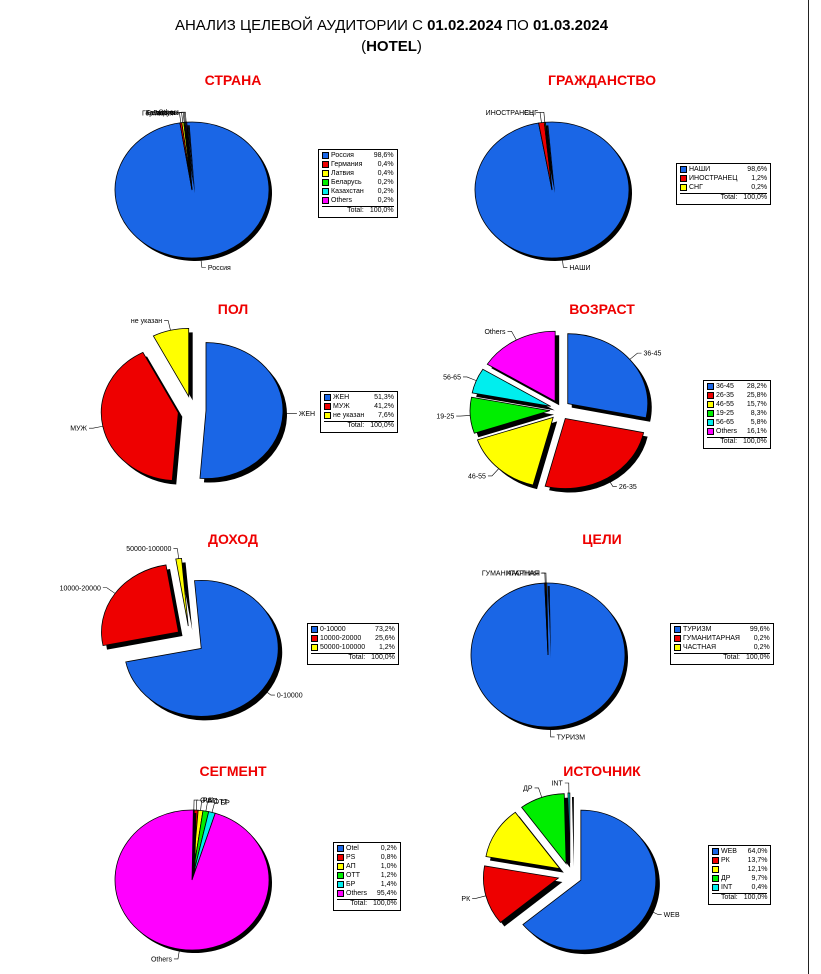  I want to click on date-from: 01.02.2024, so click(465, 25).